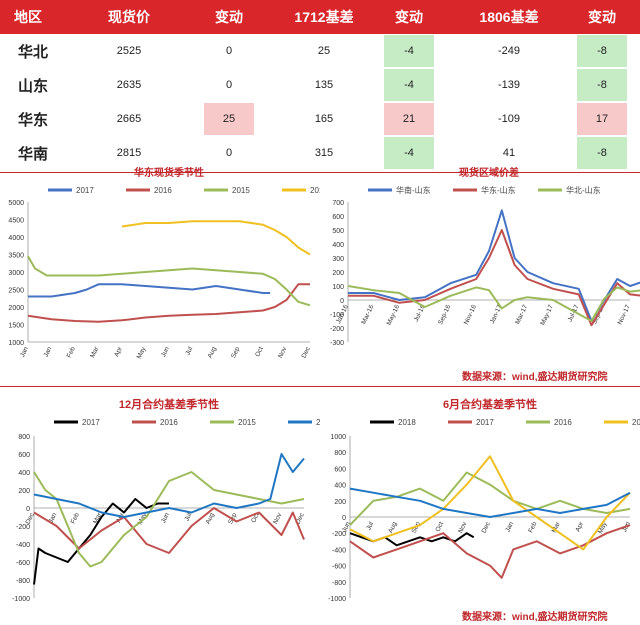  What do you see at coordinates (602, 119) in the screenshot?
I see `cell-chg1806: 17` at bounding box center [602, 119].